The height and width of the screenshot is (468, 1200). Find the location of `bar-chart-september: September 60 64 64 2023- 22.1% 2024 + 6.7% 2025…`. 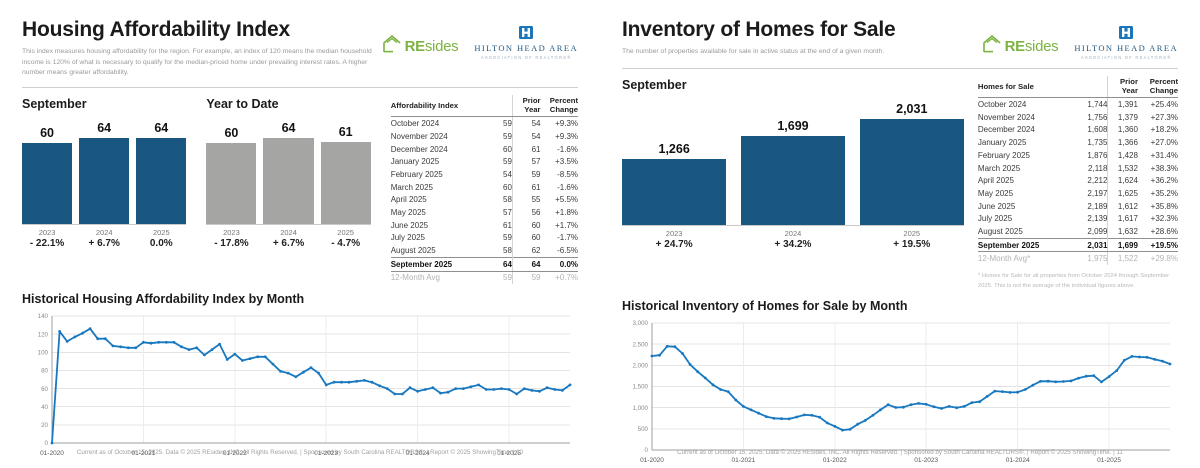

bar-chart-september: September 60 64 64 2023- 22.1% 2024 + 6.7% 2025… is located at coordinates (104, 172).